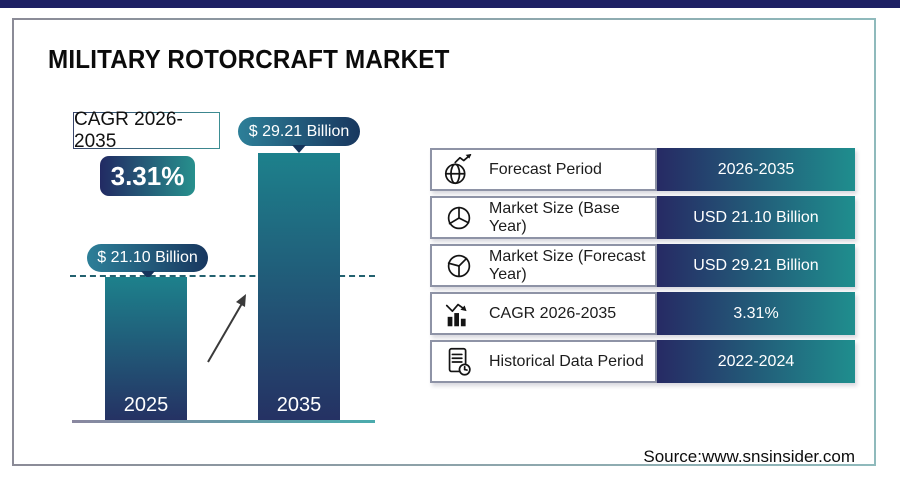  What do you see at coordinates (554, 217) in the screenshot?
I see `row-label: Market Size (Base Year)` at bounding box center [554, 217].